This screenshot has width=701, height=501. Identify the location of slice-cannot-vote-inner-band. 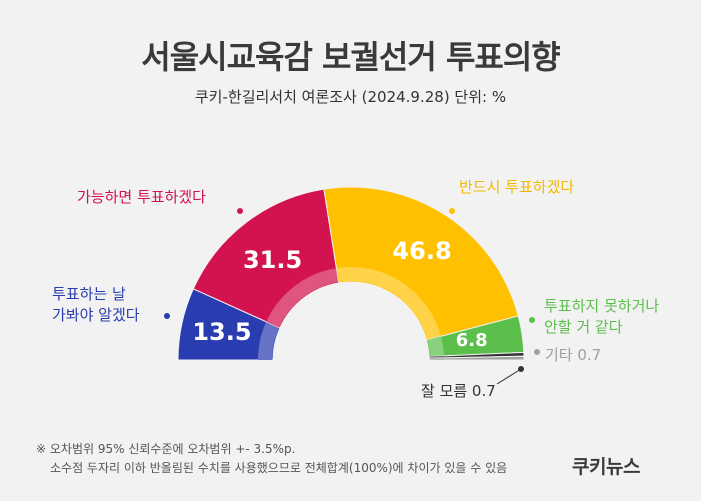
(435, 346).